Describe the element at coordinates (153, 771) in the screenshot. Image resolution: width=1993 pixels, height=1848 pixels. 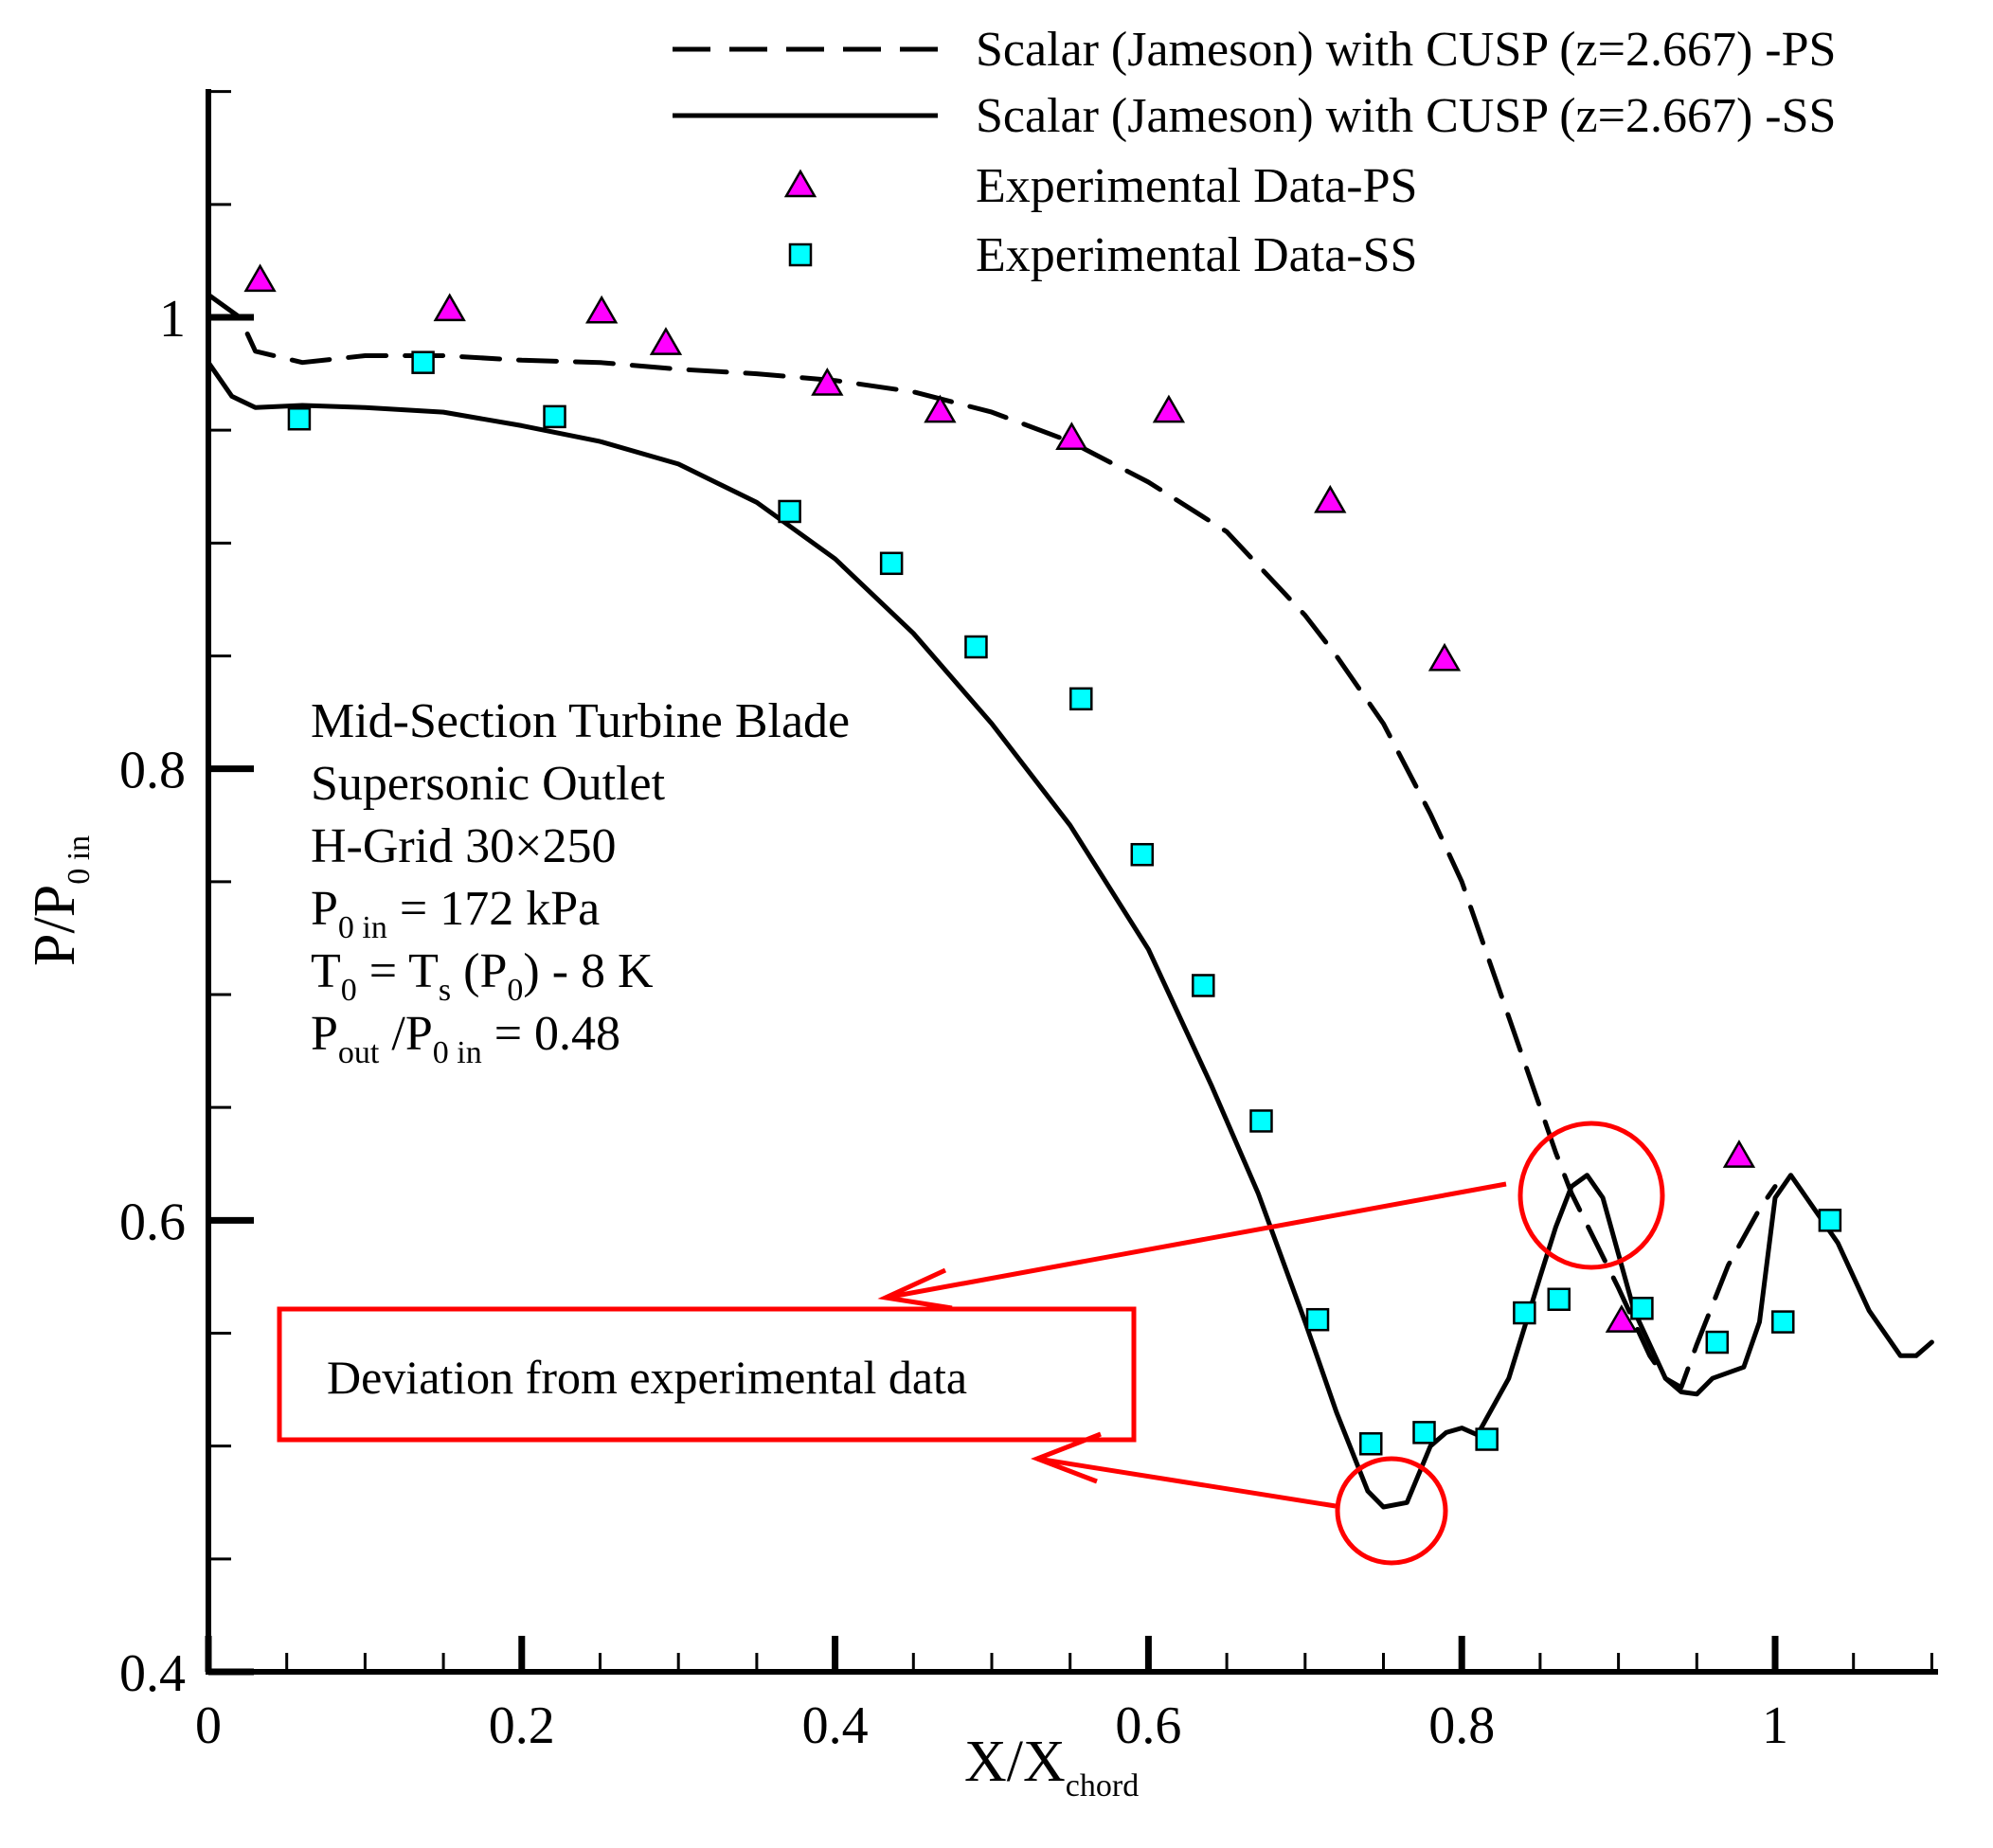
I see `y-tick-label: 0.8` at that location.